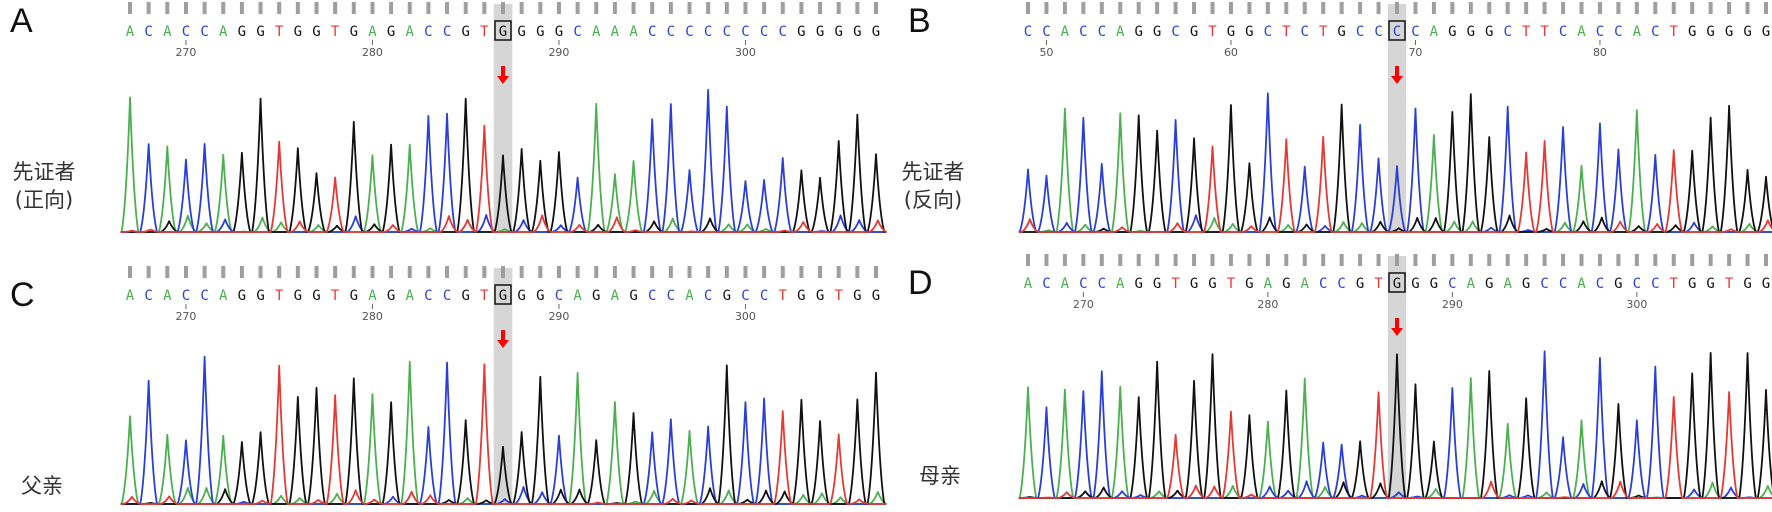 Image resolution: width=1772 pixels, height=512 pixels. I want to click on trace-G, so click(1395, 425).